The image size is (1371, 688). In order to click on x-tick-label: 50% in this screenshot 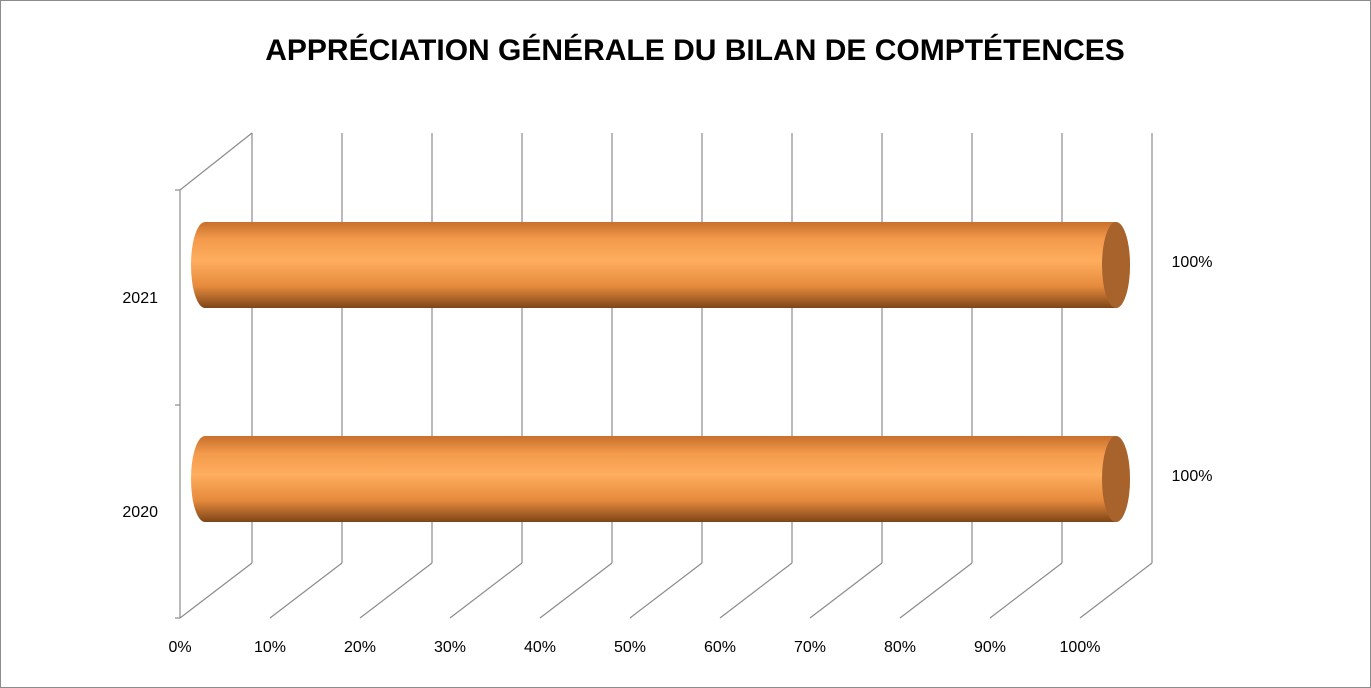, I will do `click(630, 647)`.